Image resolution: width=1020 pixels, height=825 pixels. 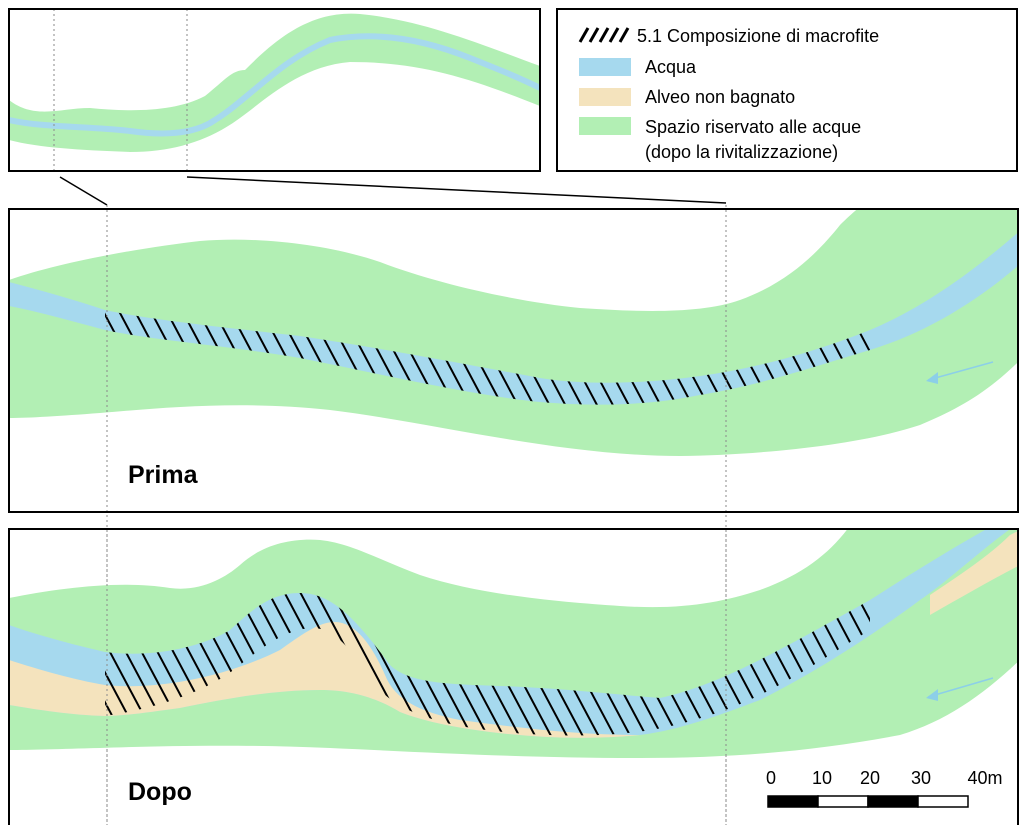 What do you see at coordinates (974, 573) in the screenshot?
I see `after-dry-bed-right` at bounding box center [974, 573].